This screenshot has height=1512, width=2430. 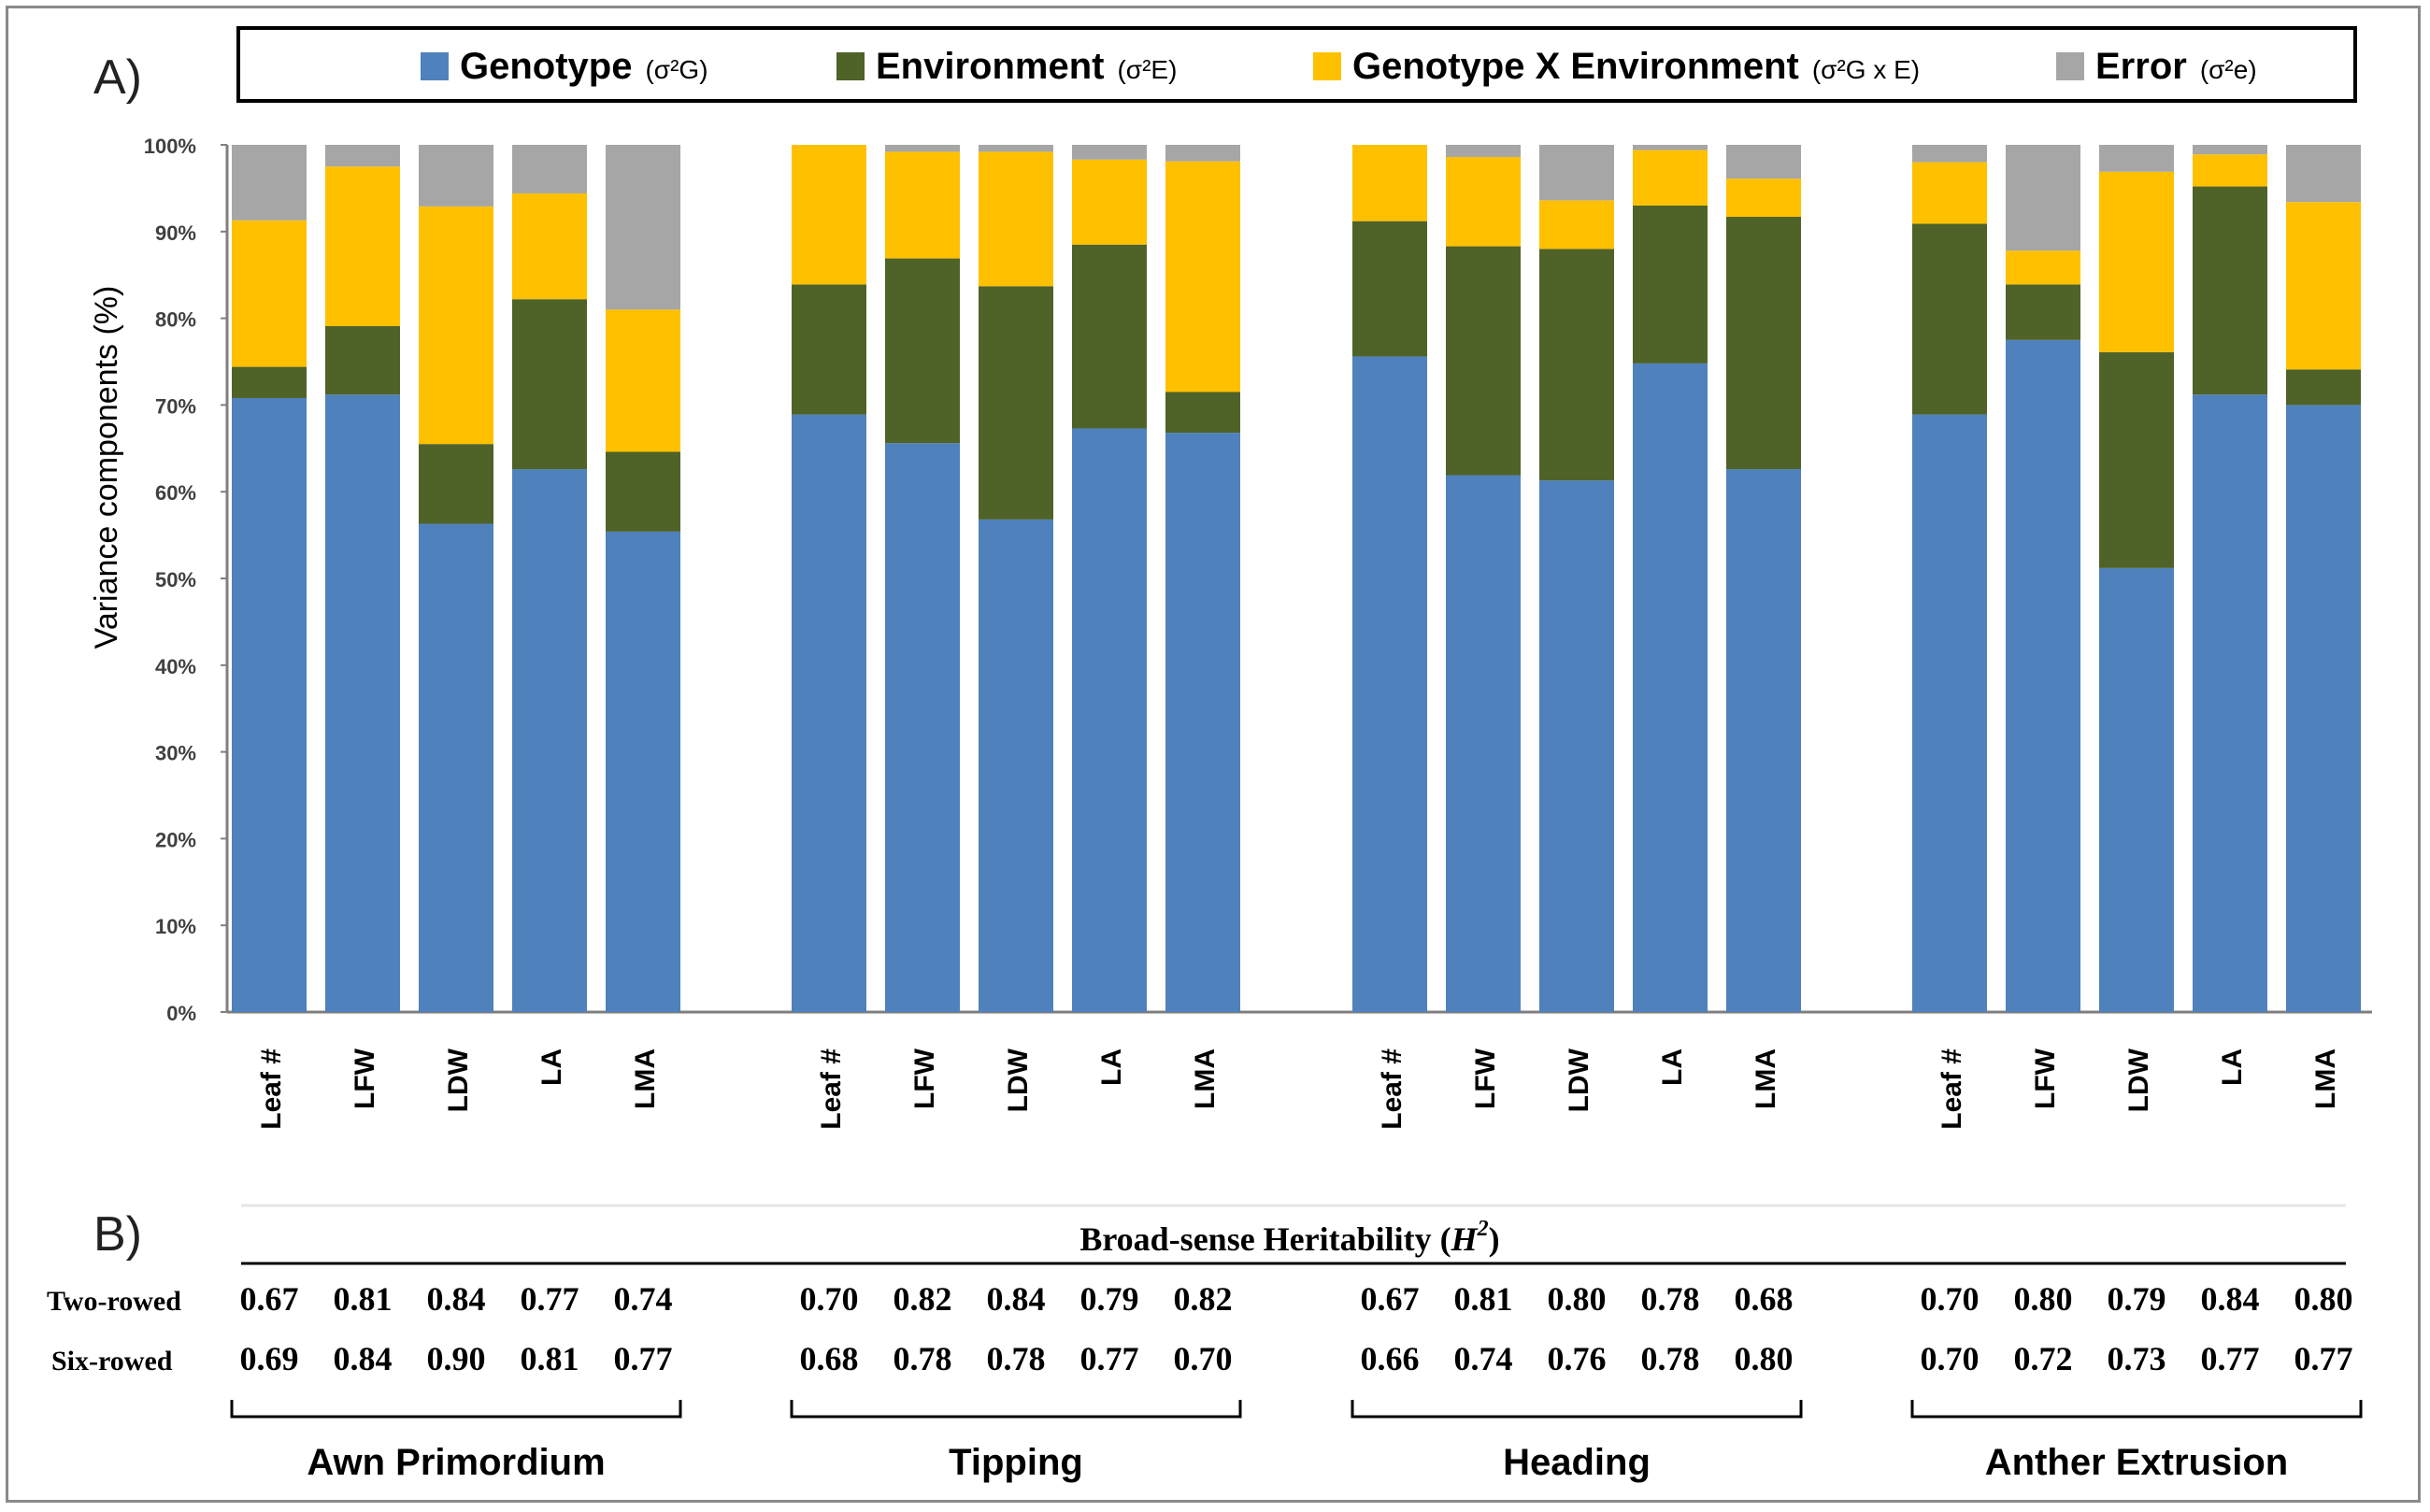 What do you see at coordinates (643, 491) in the screenshot?
I see `bar-segment-environment-awn-primordium-lma` at bounding box center [643, 491].